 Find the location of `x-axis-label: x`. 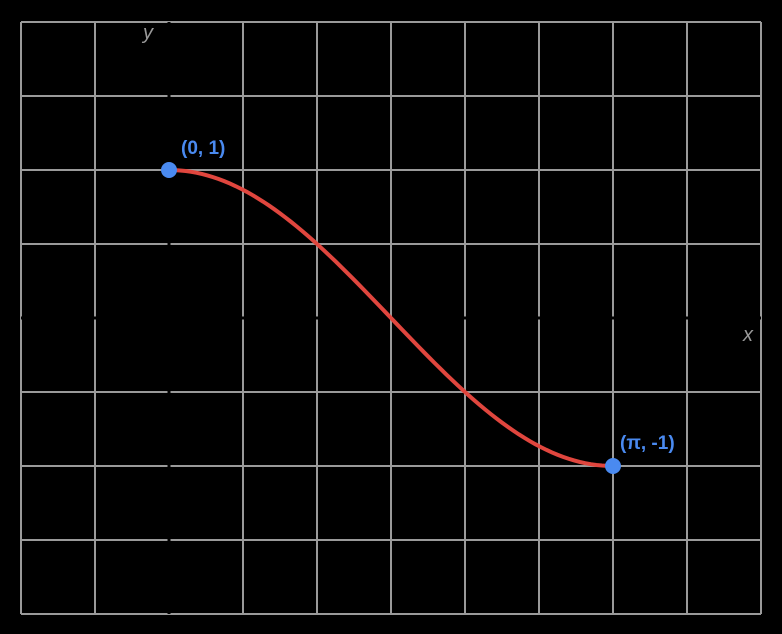

x-axis-label: x is located at coordinates (748, 335).